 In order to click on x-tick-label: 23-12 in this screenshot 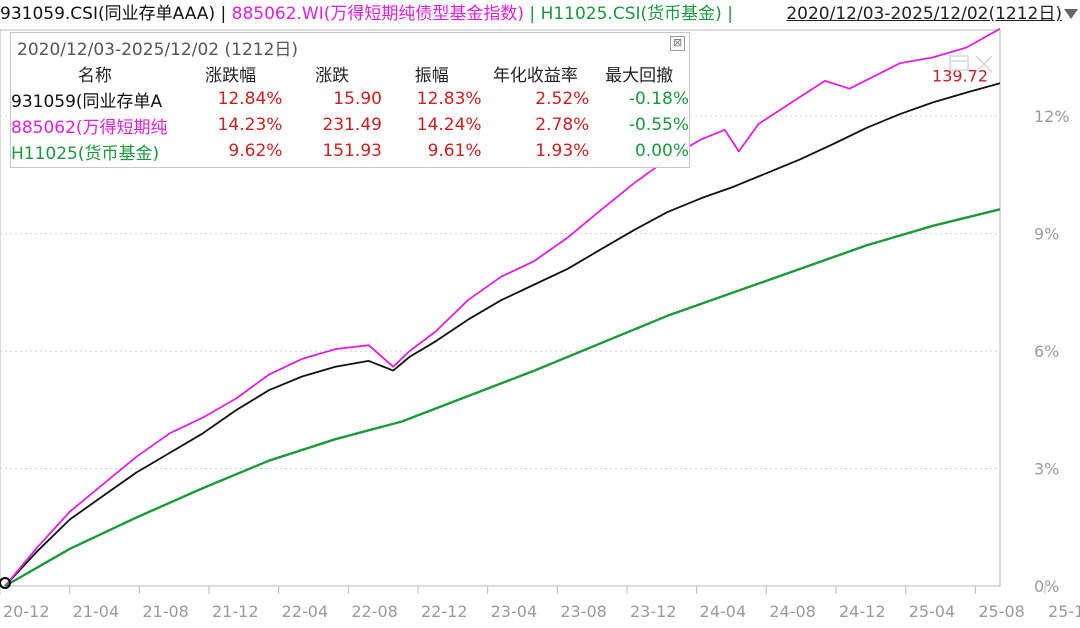, I will do `click(653, 611)`.